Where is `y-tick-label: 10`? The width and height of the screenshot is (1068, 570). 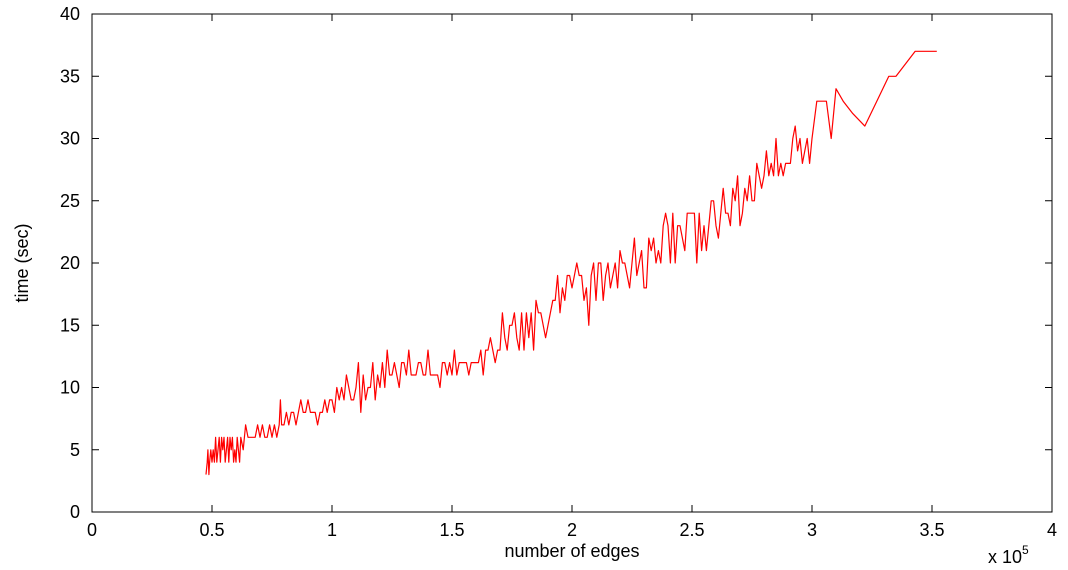
y-tick-label: 10 is located at coordinates (70, 388).